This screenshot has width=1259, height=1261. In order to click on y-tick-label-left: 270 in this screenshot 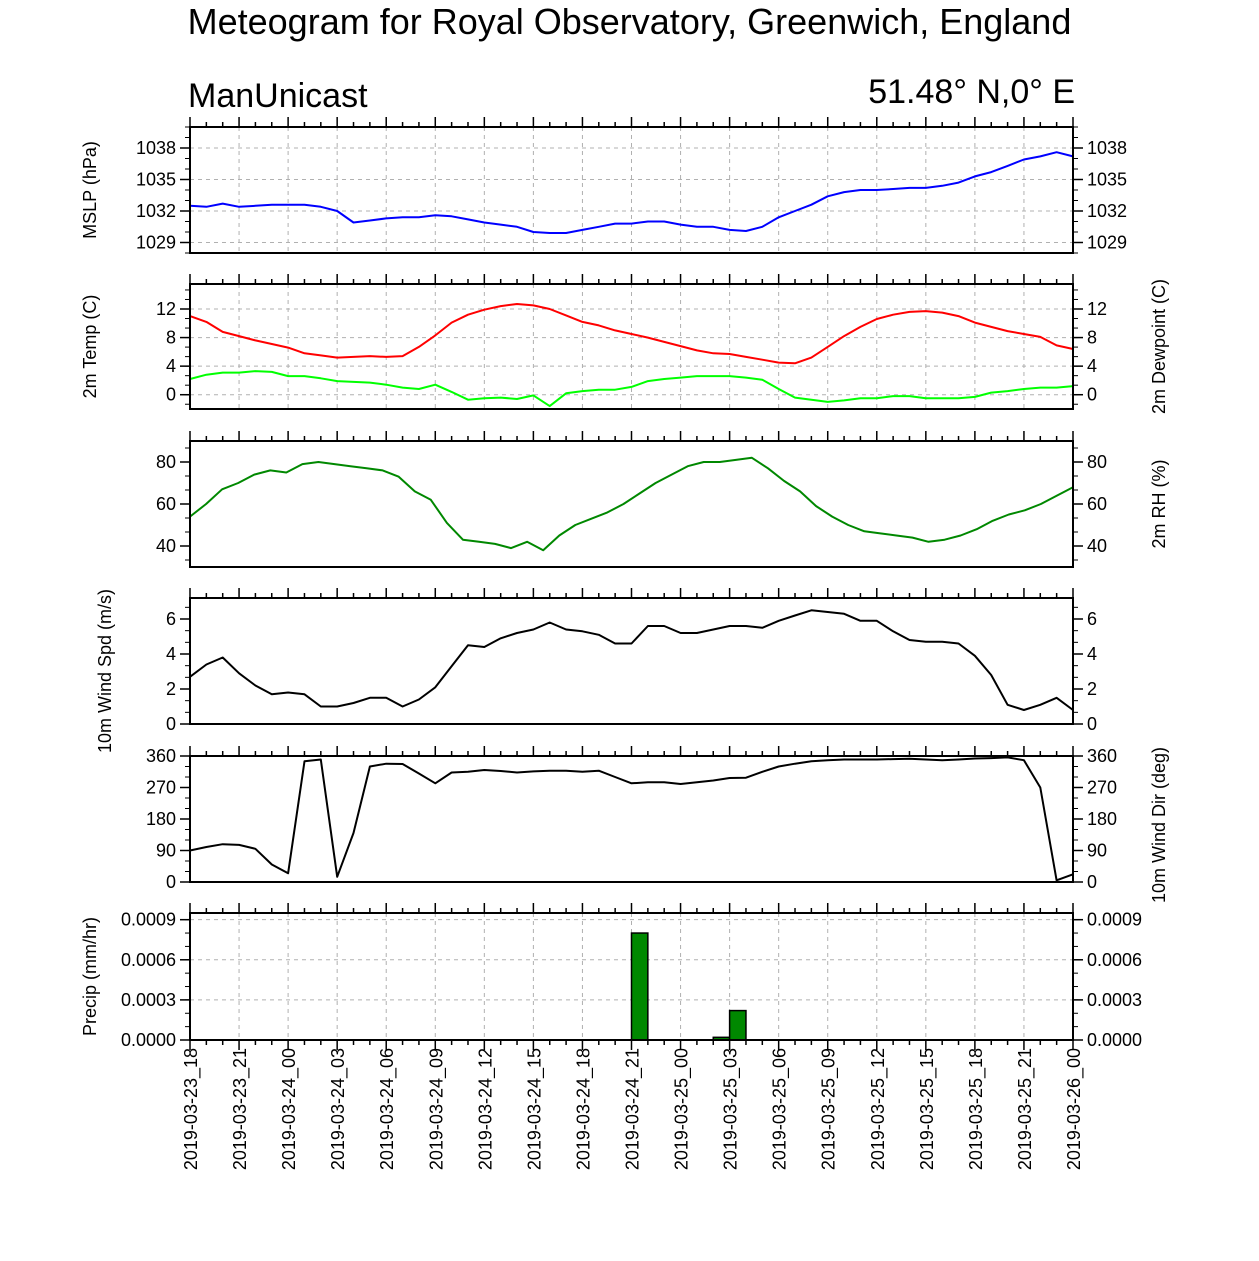, I will do `click(161, 788)`.